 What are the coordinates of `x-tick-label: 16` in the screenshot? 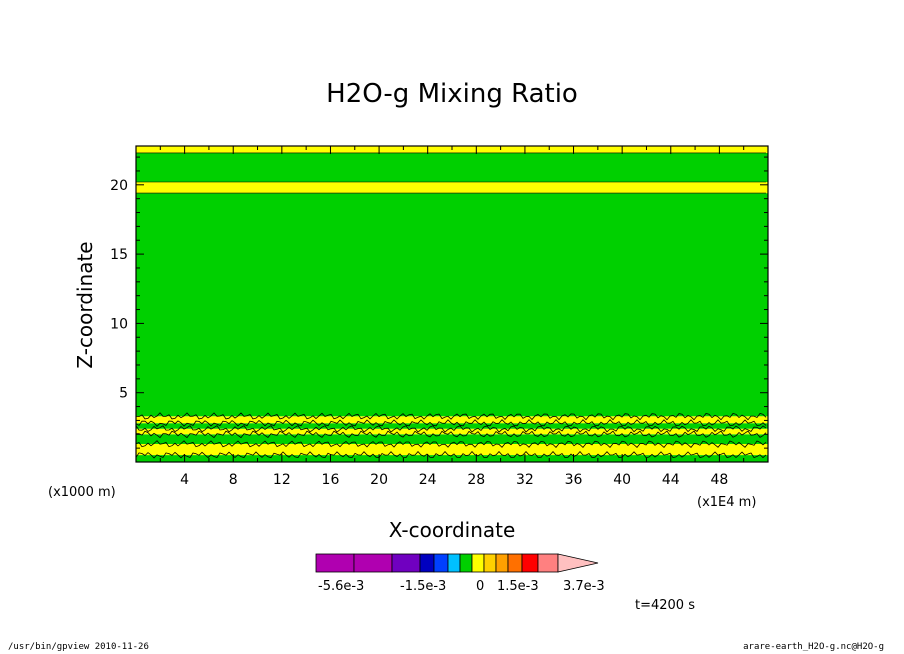 It's located at (331, 480).